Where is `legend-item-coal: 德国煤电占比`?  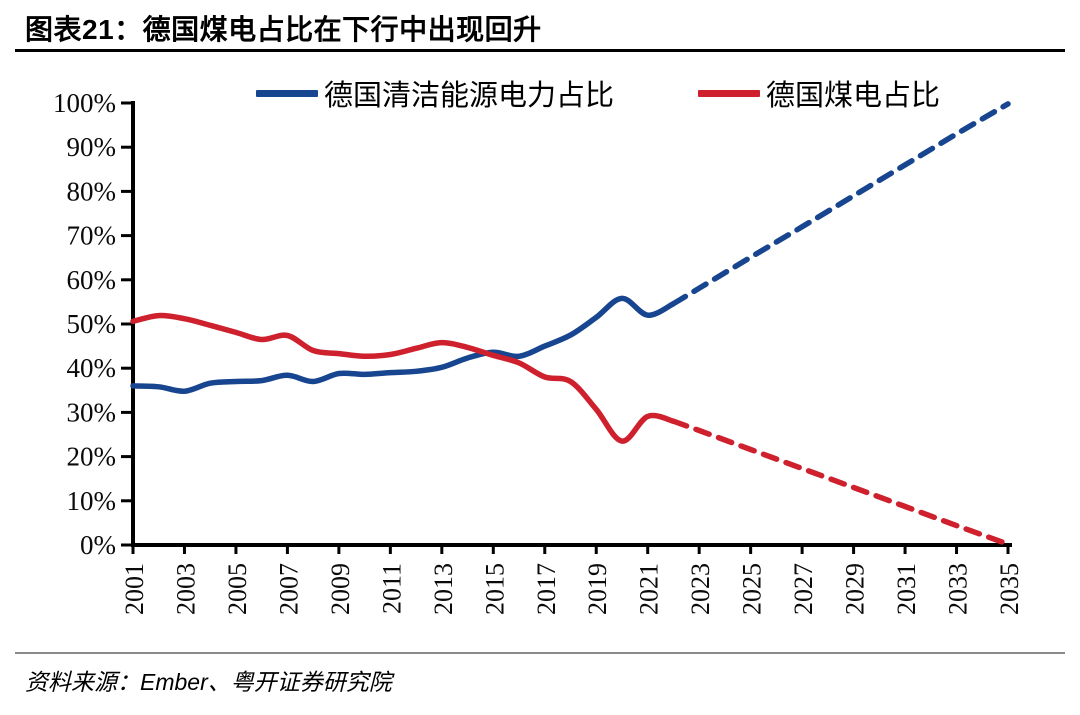 legend-item-coal: 德国煤电占比 is located at coordinates (819, 93).